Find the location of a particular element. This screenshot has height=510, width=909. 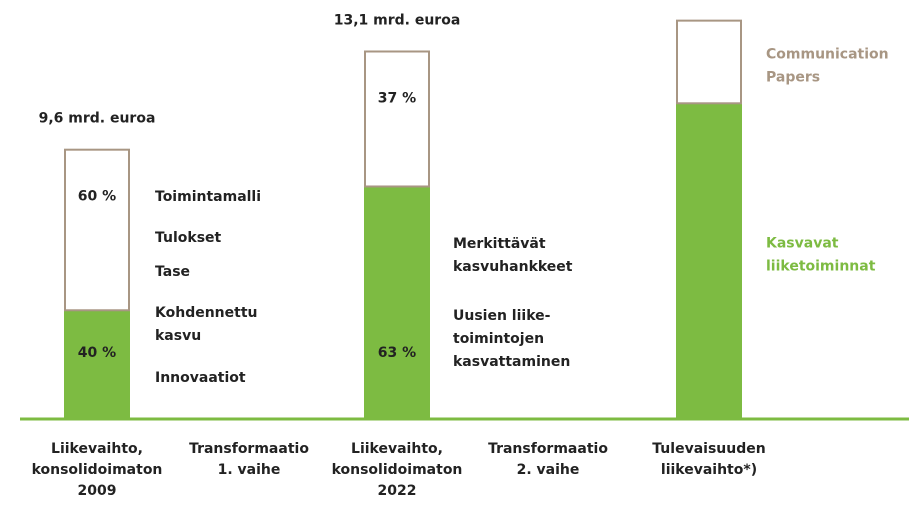

x-tick-label: 1. vaihe is located at coordinates (249, 470).